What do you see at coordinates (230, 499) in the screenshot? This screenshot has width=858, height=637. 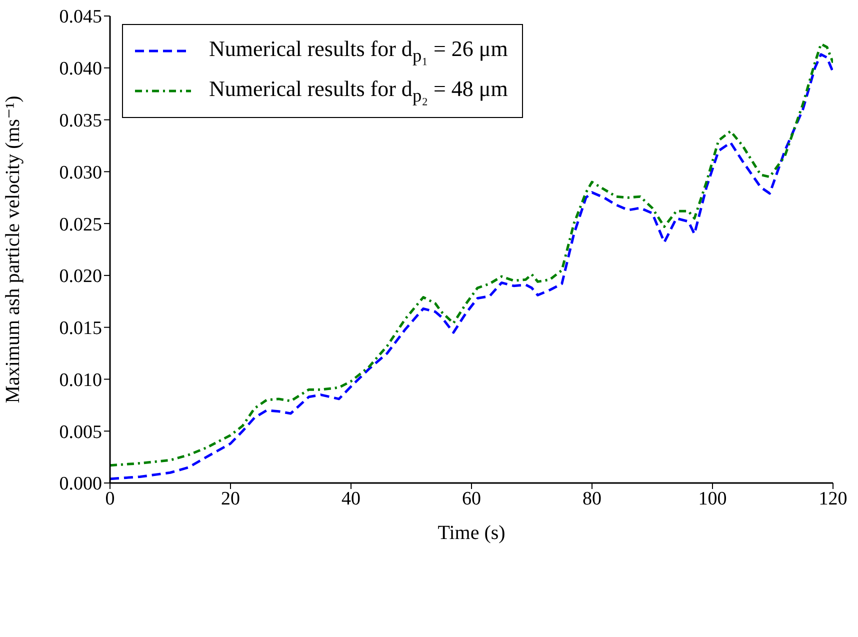 I see `x-tick-label: 20` at bounding box center [230, 499].